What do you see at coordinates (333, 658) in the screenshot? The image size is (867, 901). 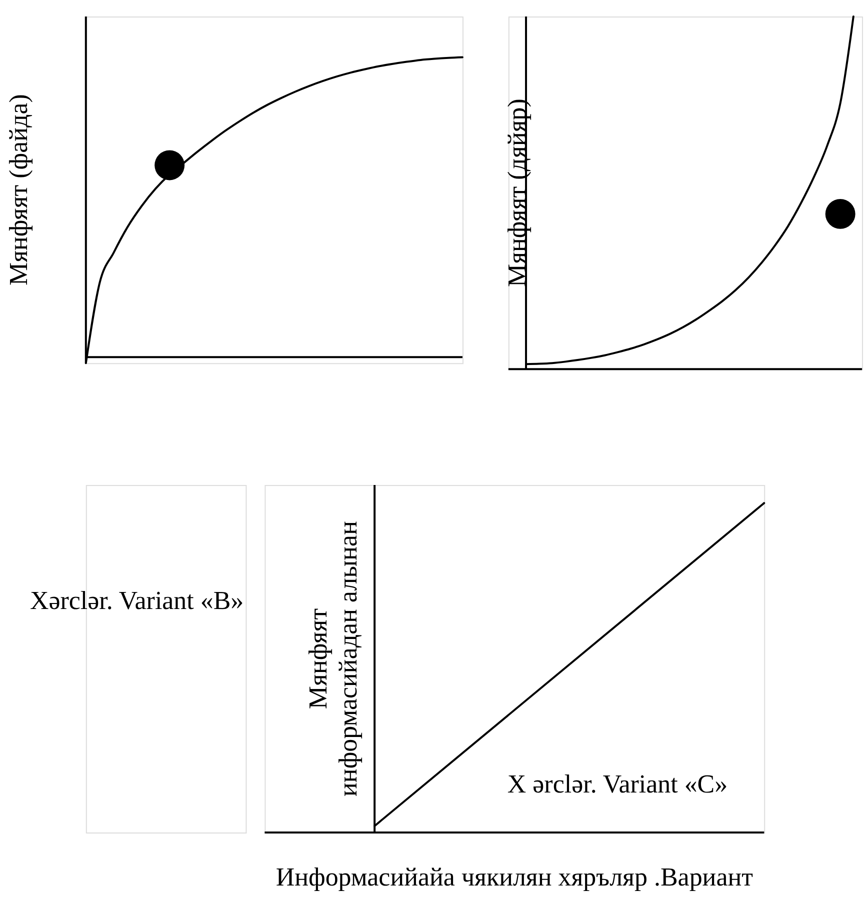 I see `y-axis-title: Мянфяят информасийадан алынан` at bounding box center [333, 658].